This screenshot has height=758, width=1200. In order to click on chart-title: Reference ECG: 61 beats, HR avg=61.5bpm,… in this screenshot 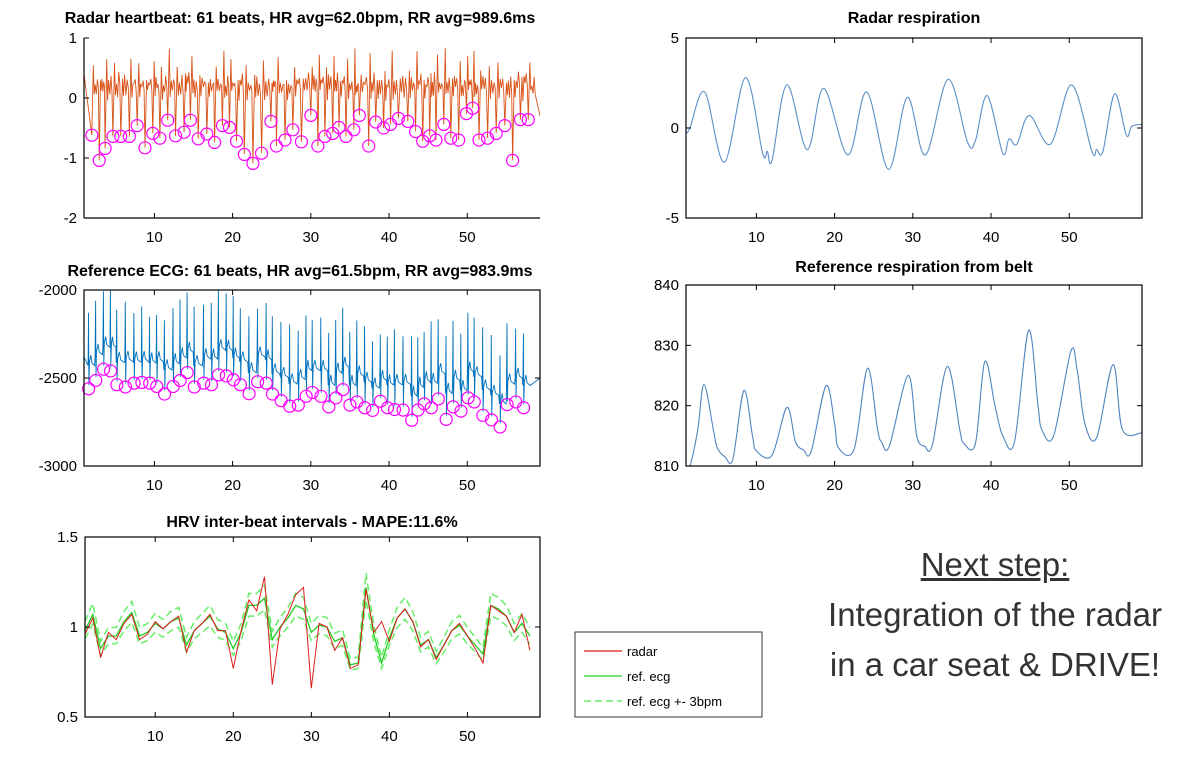, I will do `click(299, 271)`.